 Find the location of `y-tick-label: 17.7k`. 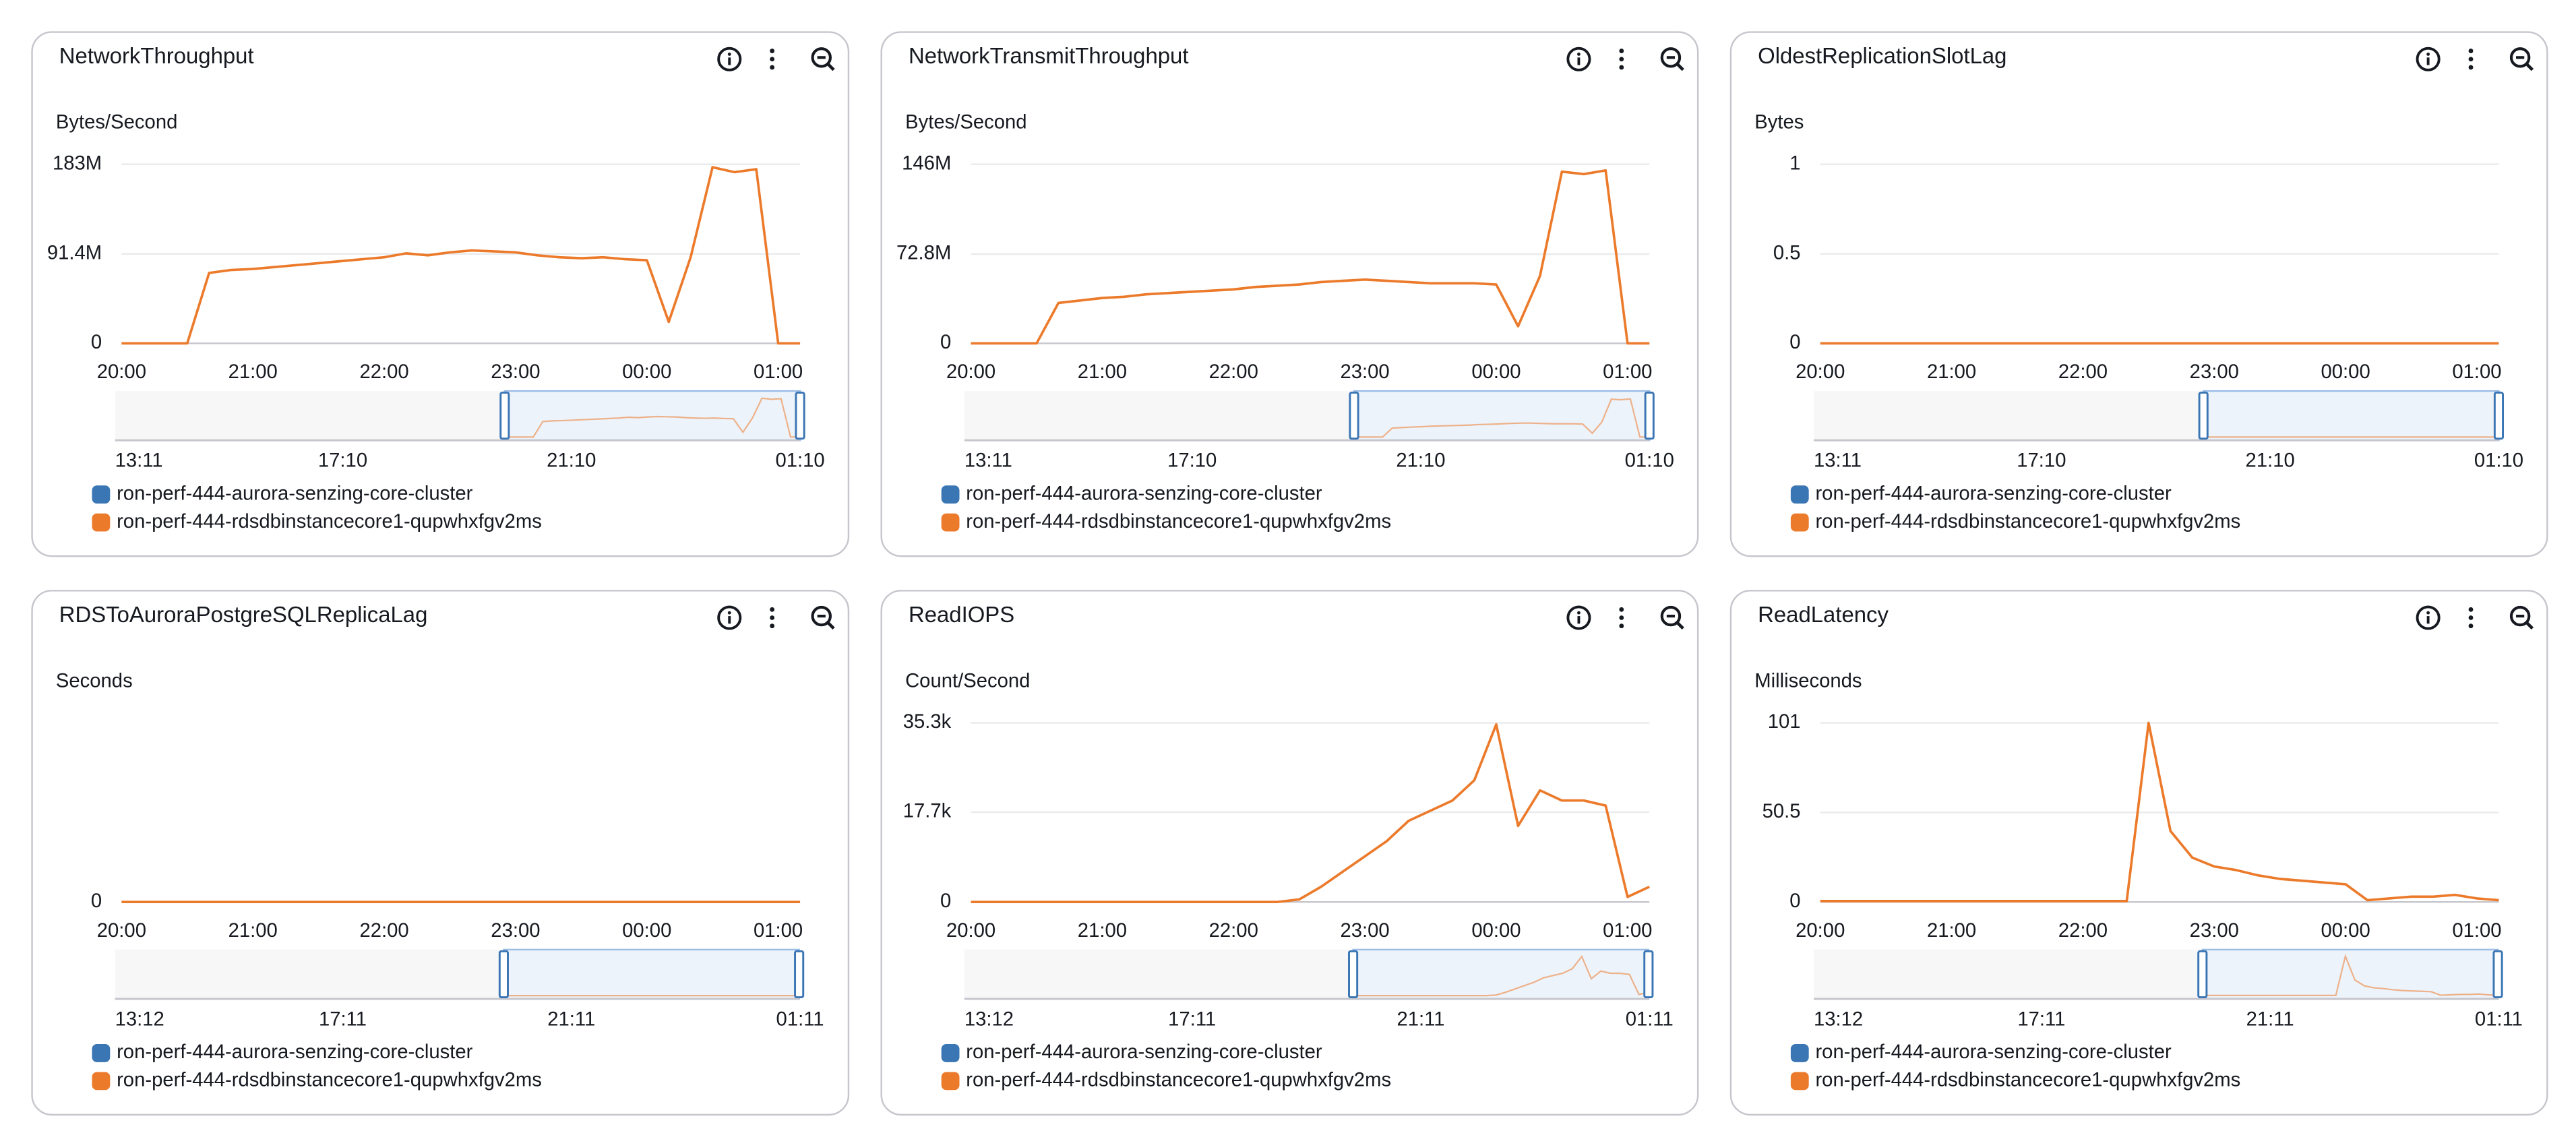

y-tick-label: 17.7k is located at coordinates (928, 811).